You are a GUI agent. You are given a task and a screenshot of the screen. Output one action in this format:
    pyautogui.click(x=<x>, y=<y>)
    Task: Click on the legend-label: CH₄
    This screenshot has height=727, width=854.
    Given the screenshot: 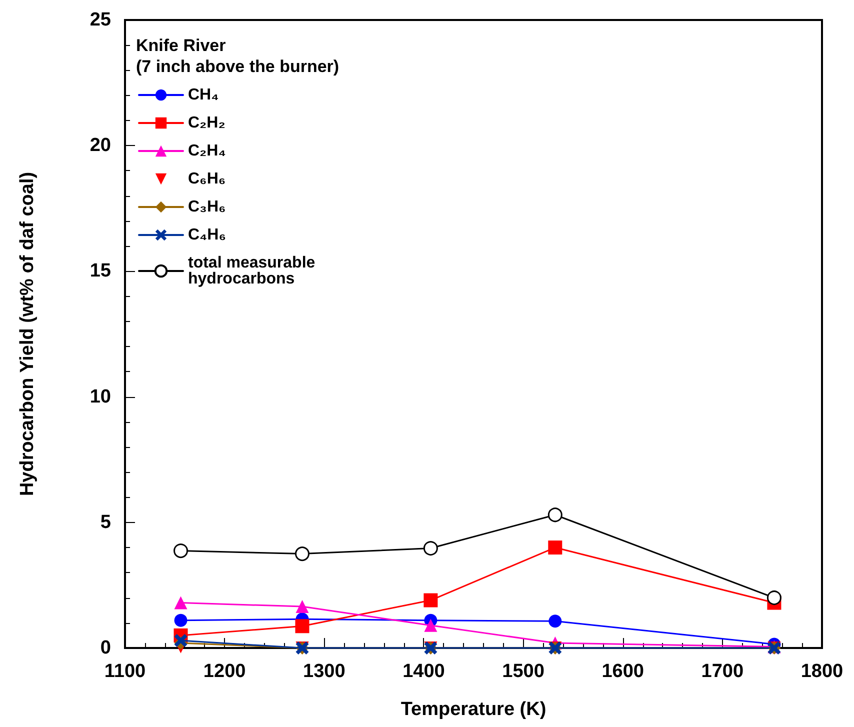 What is the action you would take?
    pyautogui.click(x=203, y=95)
    